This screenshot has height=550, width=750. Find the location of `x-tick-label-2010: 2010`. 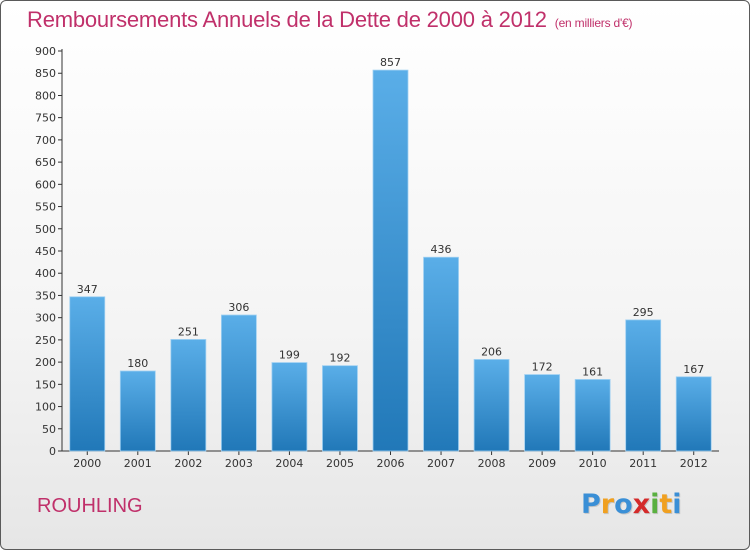

x-tick-label-2010: 2010 is located at coordinates (593, 463).